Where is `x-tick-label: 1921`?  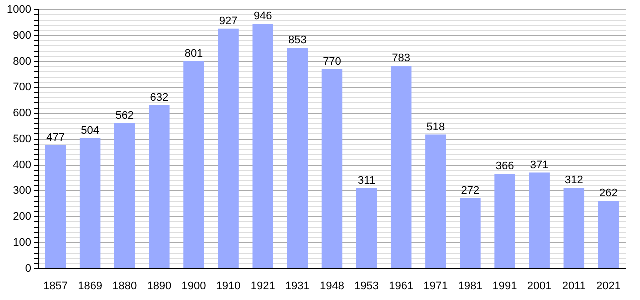
x-tick-label: 1921 is located at coordinates (263, 286).